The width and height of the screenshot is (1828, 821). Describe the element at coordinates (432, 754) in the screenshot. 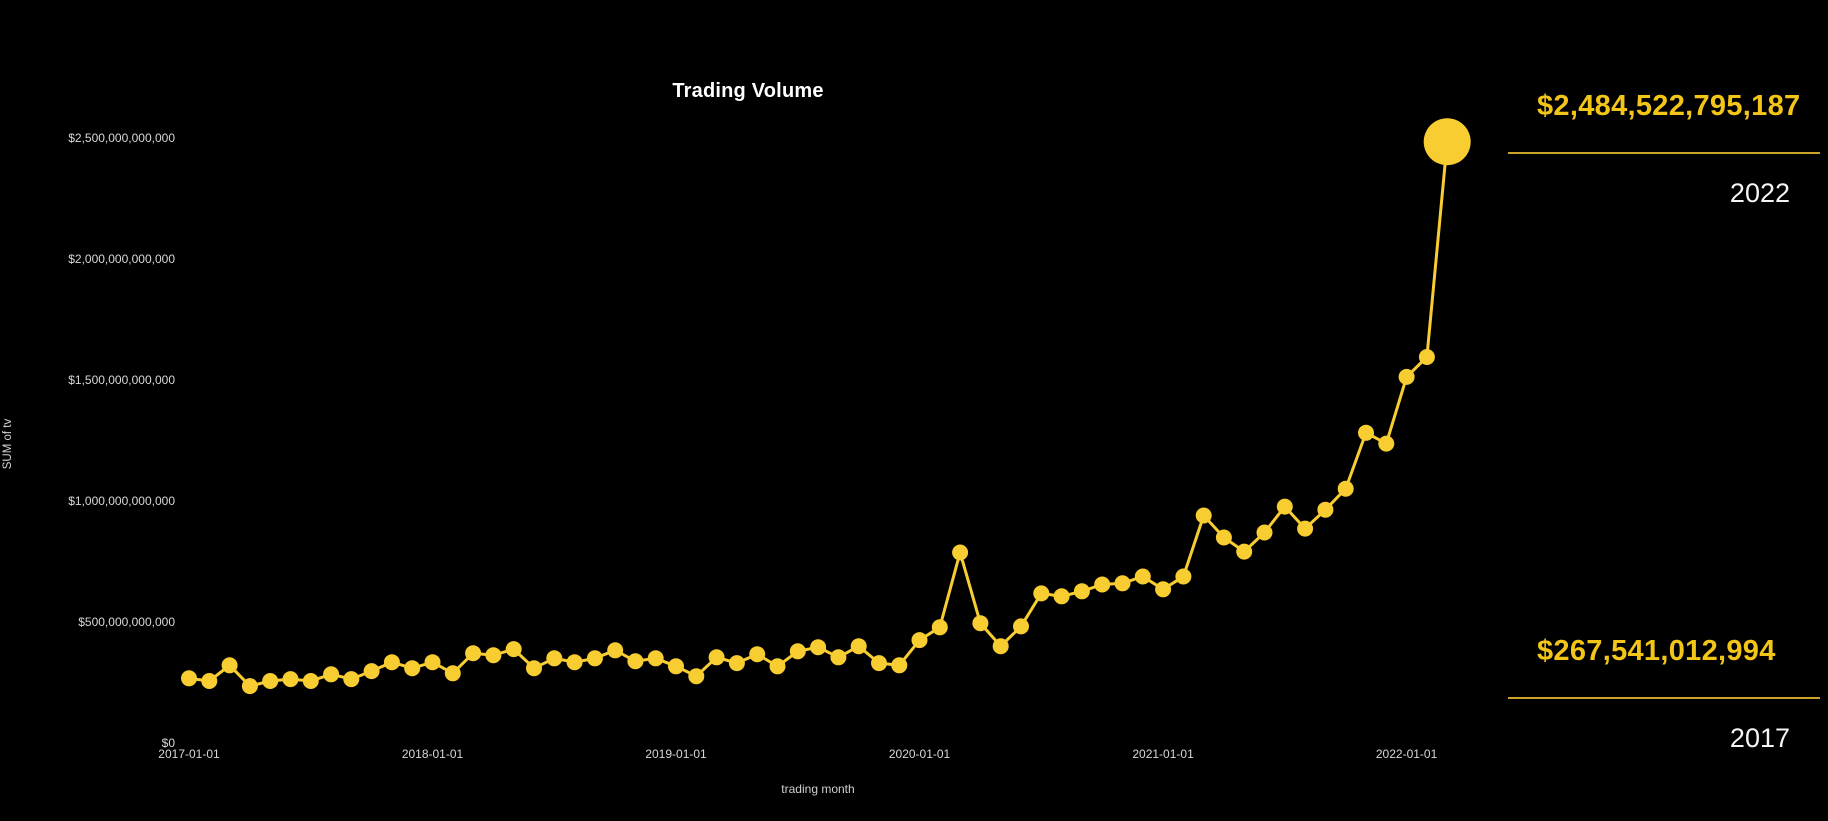

I see `x-tick-label: 2018-01-01` at that location.